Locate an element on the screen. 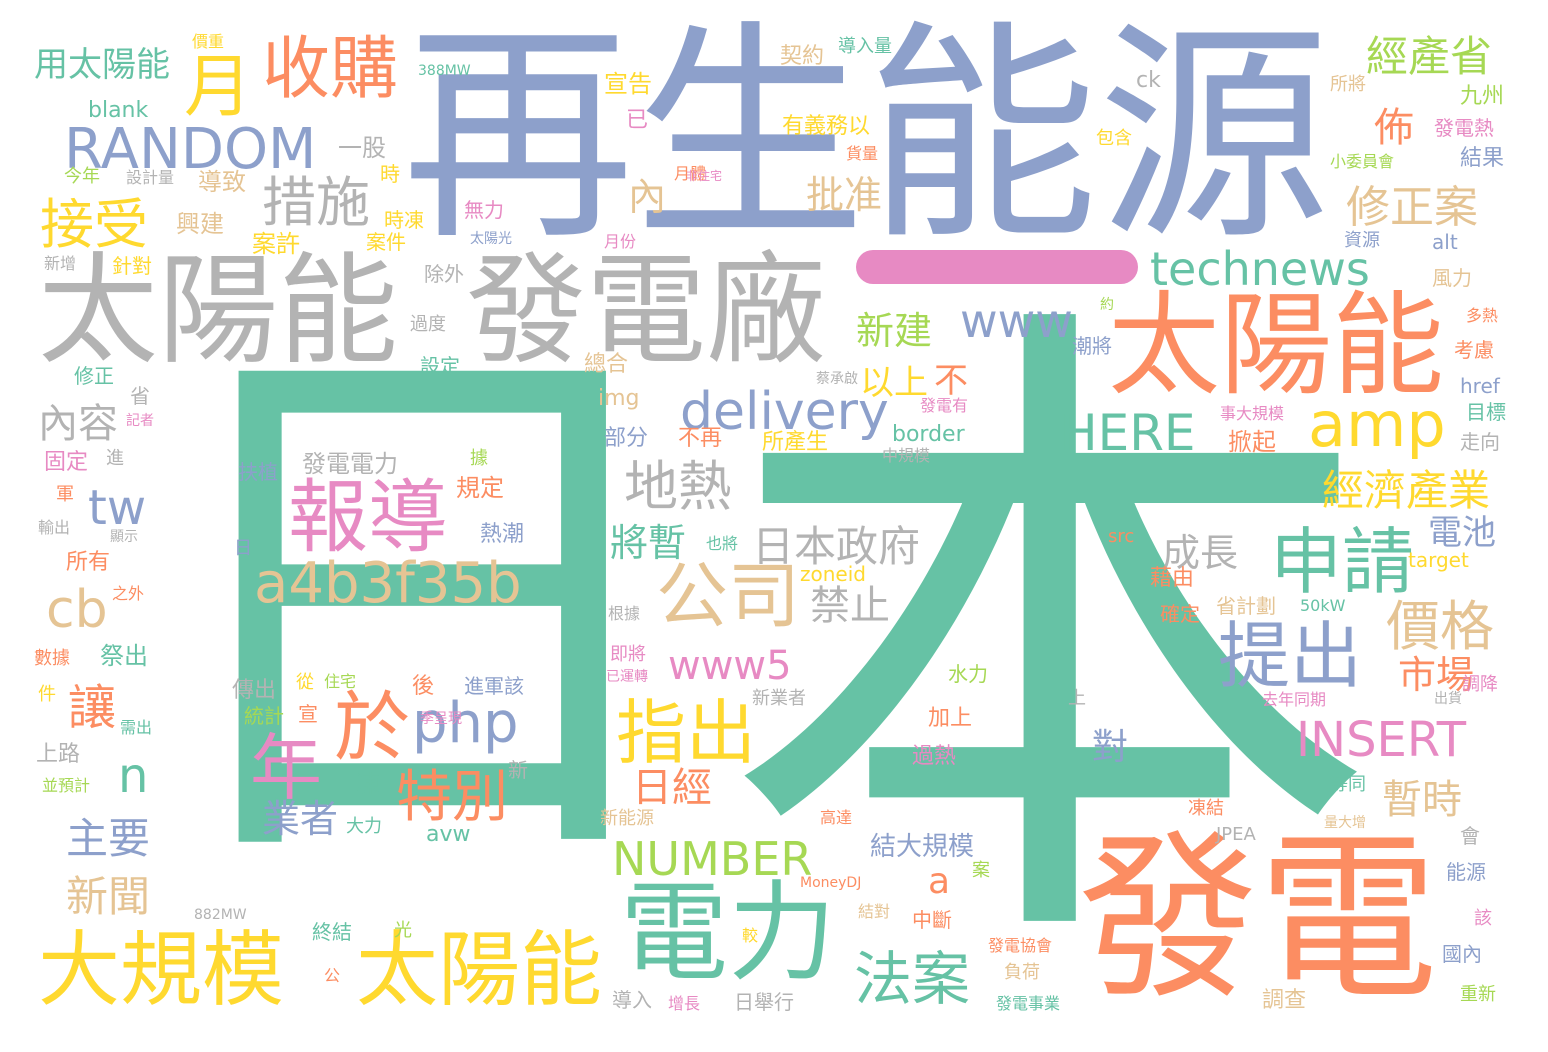 The height and width of the screenshot is (1052, 1548). word-large-scale: 大規模 is located at coordinates (161, 970).